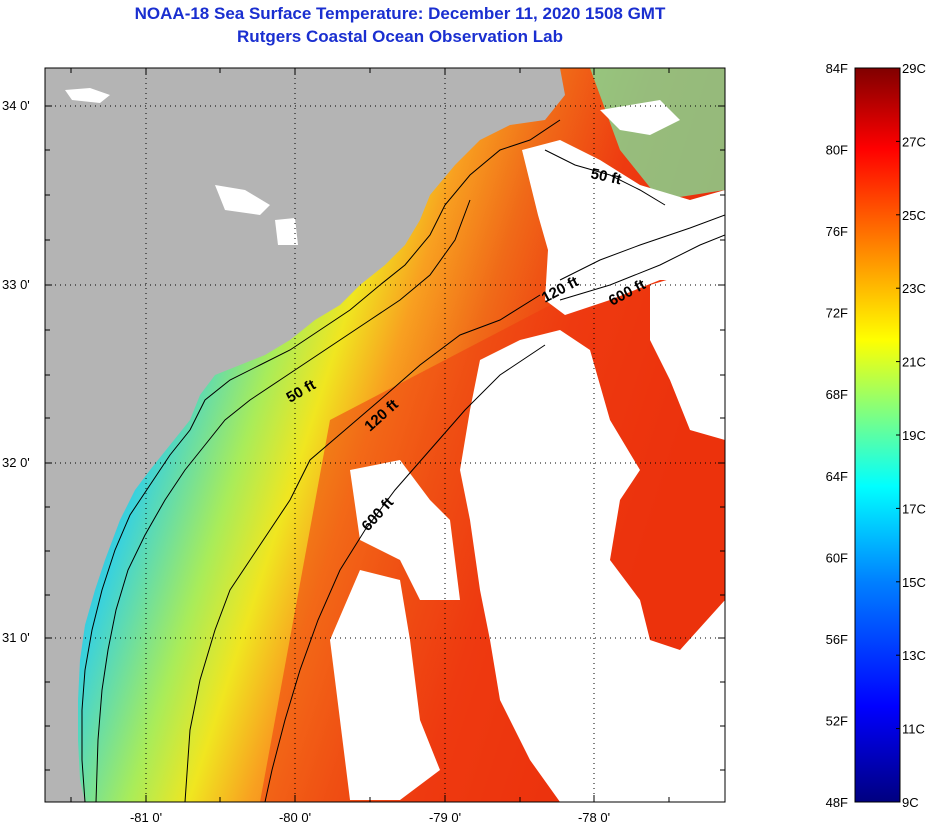 This screenshot has width=928, height=832. What do you see at coordinates (837, 802) in the screenshot?
I see `colorbar-label-fahrenheit: 48F` at bounding box center [837, 802].